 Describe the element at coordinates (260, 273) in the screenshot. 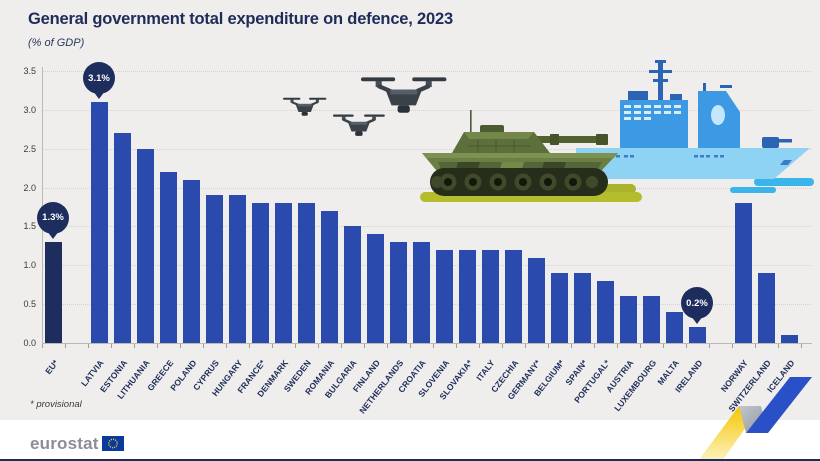

I see `bar-france` at that location.